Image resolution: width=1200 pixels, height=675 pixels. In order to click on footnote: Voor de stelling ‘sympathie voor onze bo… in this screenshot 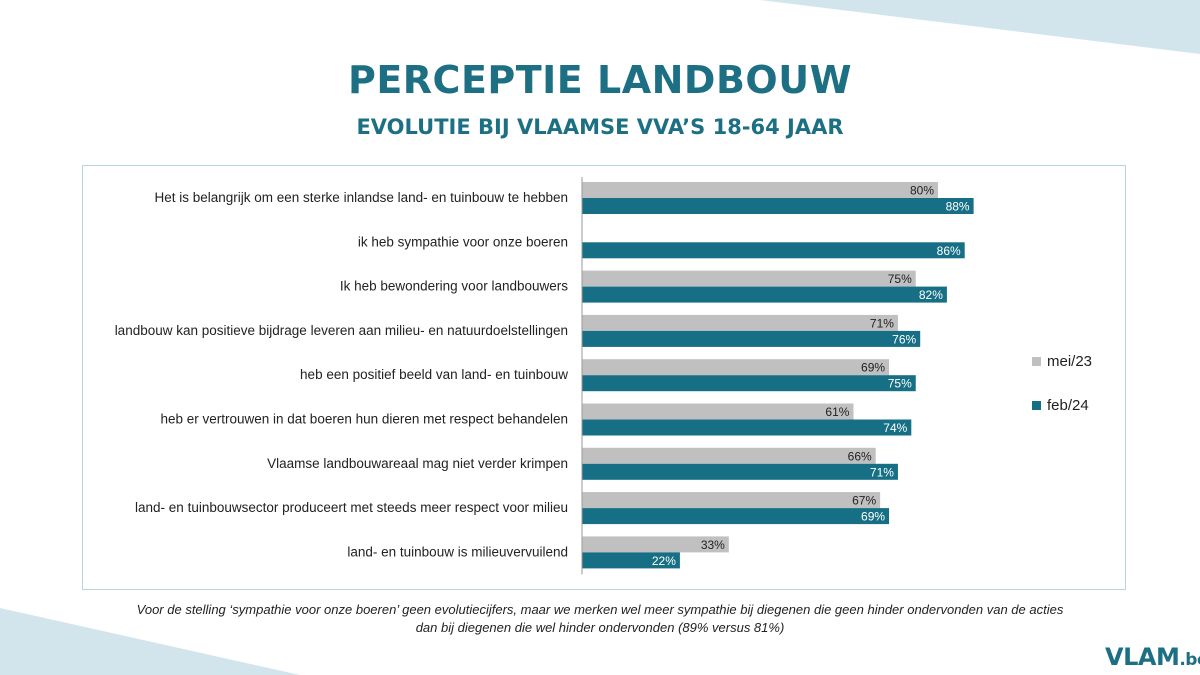, I will do `click(600, 619)`.